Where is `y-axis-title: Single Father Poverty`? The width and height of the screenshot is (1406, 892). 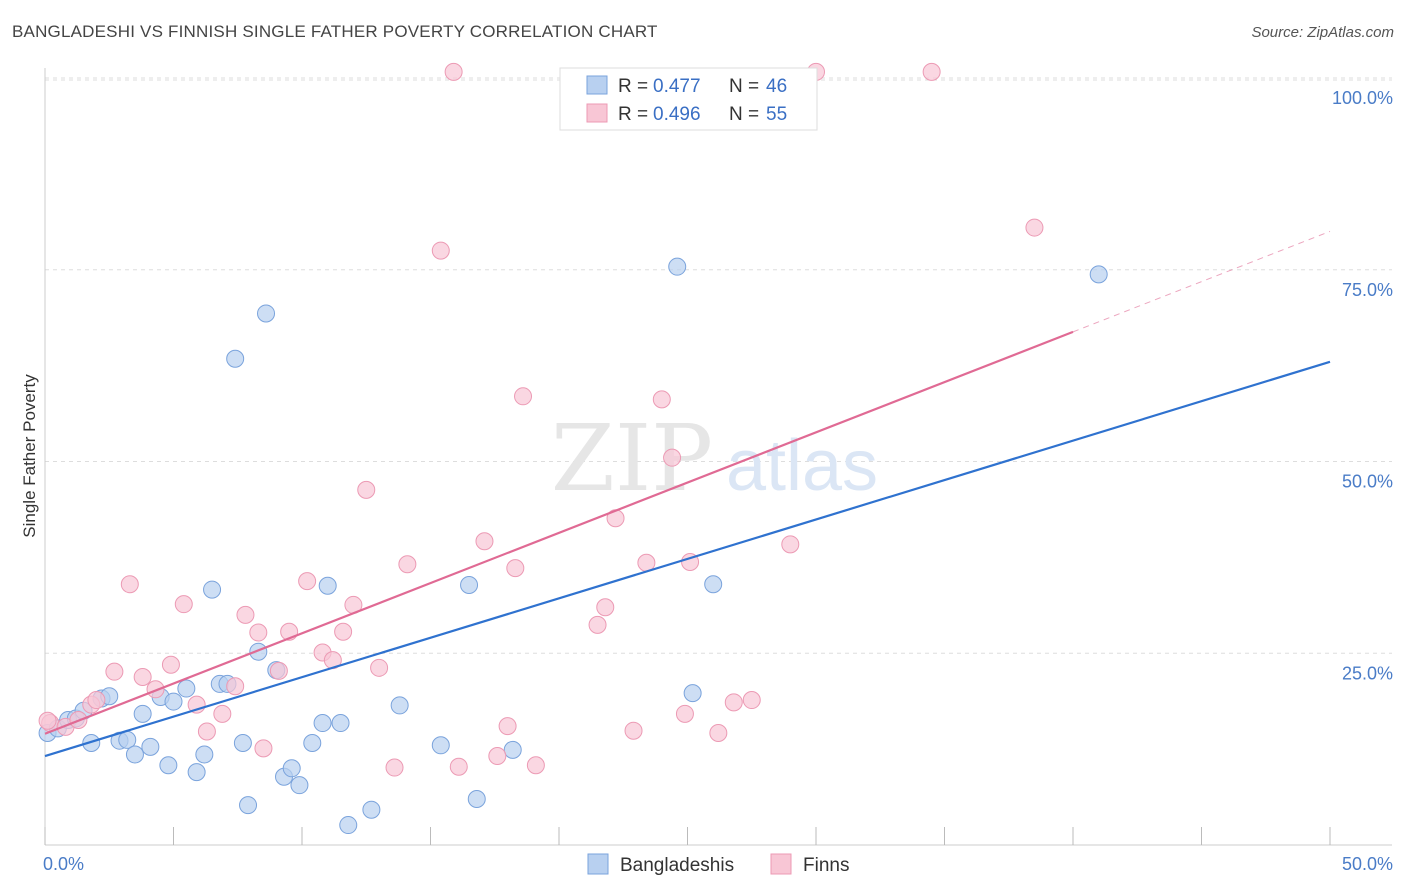
y-axis-title: Single Father Poverty is located at coordinates (29, 456).